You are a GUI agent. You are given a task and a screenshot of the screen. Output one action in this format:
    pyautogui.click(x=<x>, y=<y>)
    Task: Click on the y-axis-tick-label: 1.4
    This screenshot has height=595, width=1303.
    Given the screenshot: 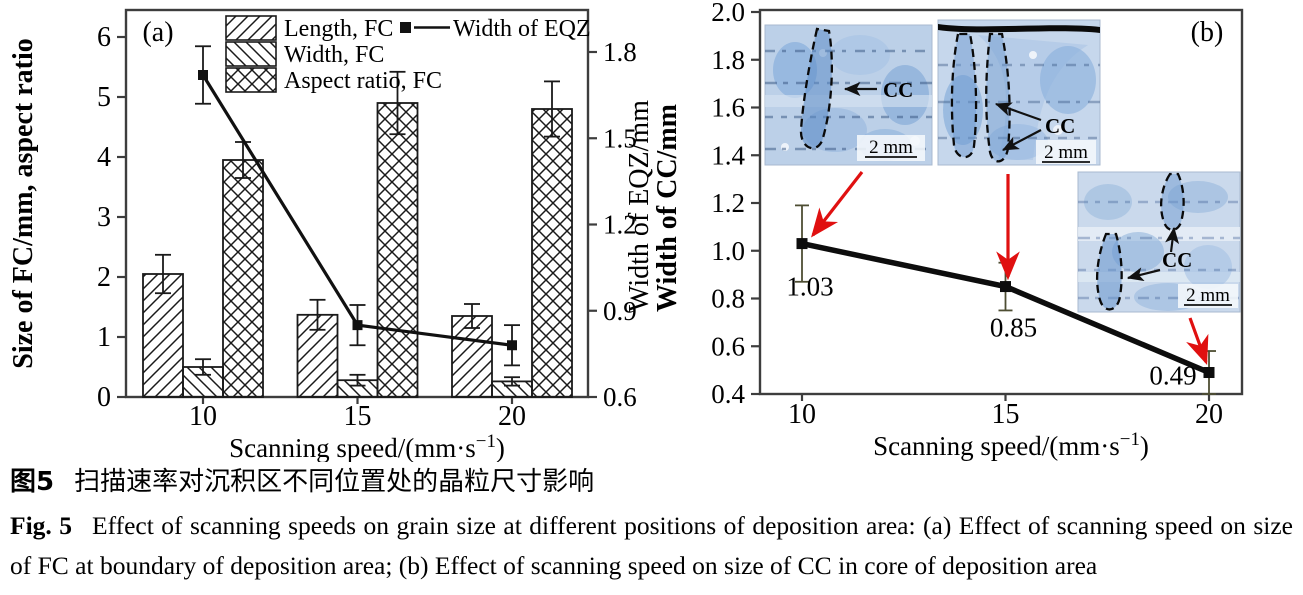 What is the action you would take?
    pyautogui.click(x=728, y=155)
    